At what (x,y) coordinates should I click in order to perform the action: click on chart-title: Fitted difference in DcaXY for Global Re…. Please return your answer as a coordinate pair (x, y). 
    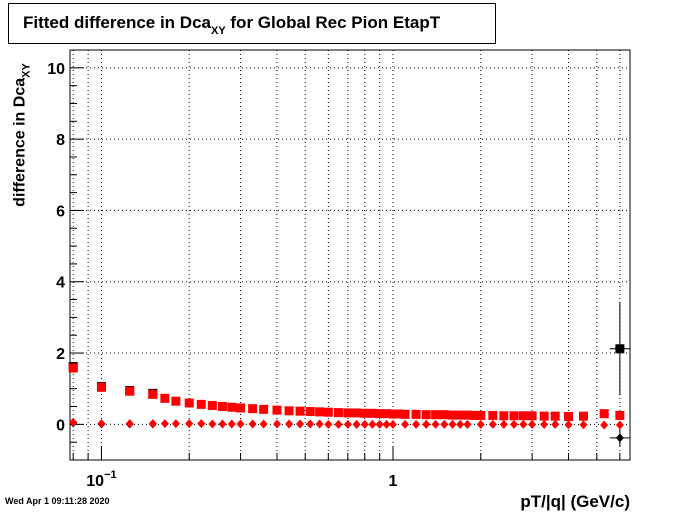
    Looking at the image, I should click on (231, 25).